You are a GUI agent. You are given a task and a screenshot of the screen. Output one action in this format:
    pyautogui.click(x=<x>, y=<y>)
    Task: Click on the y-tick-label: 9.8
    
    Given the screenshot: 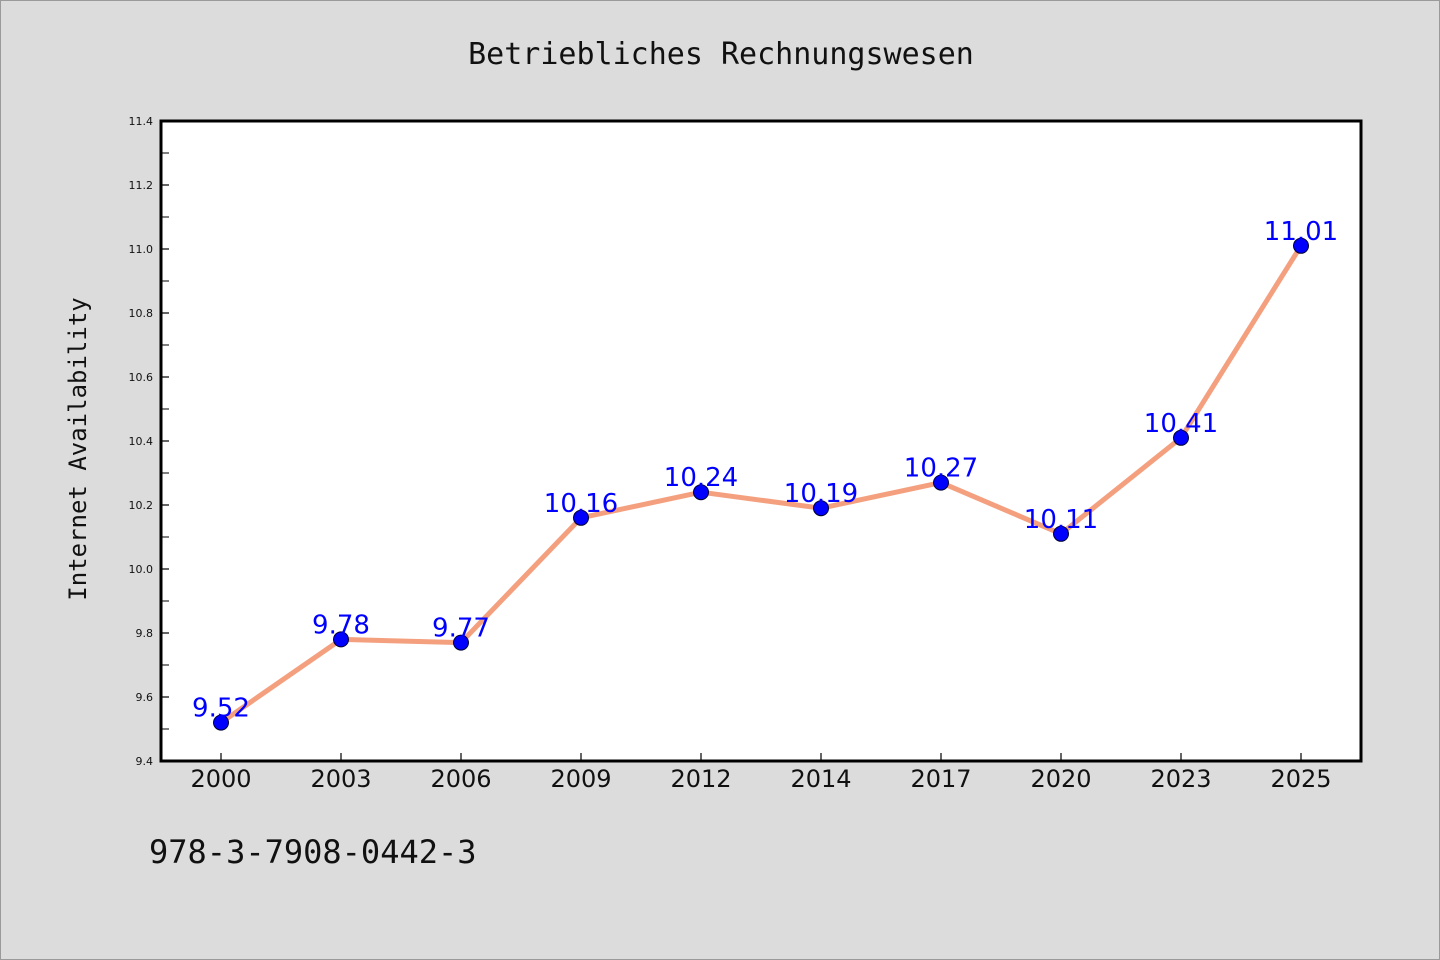 What is the action you would take?
    pyautogui.click(x=145, y=633)
    